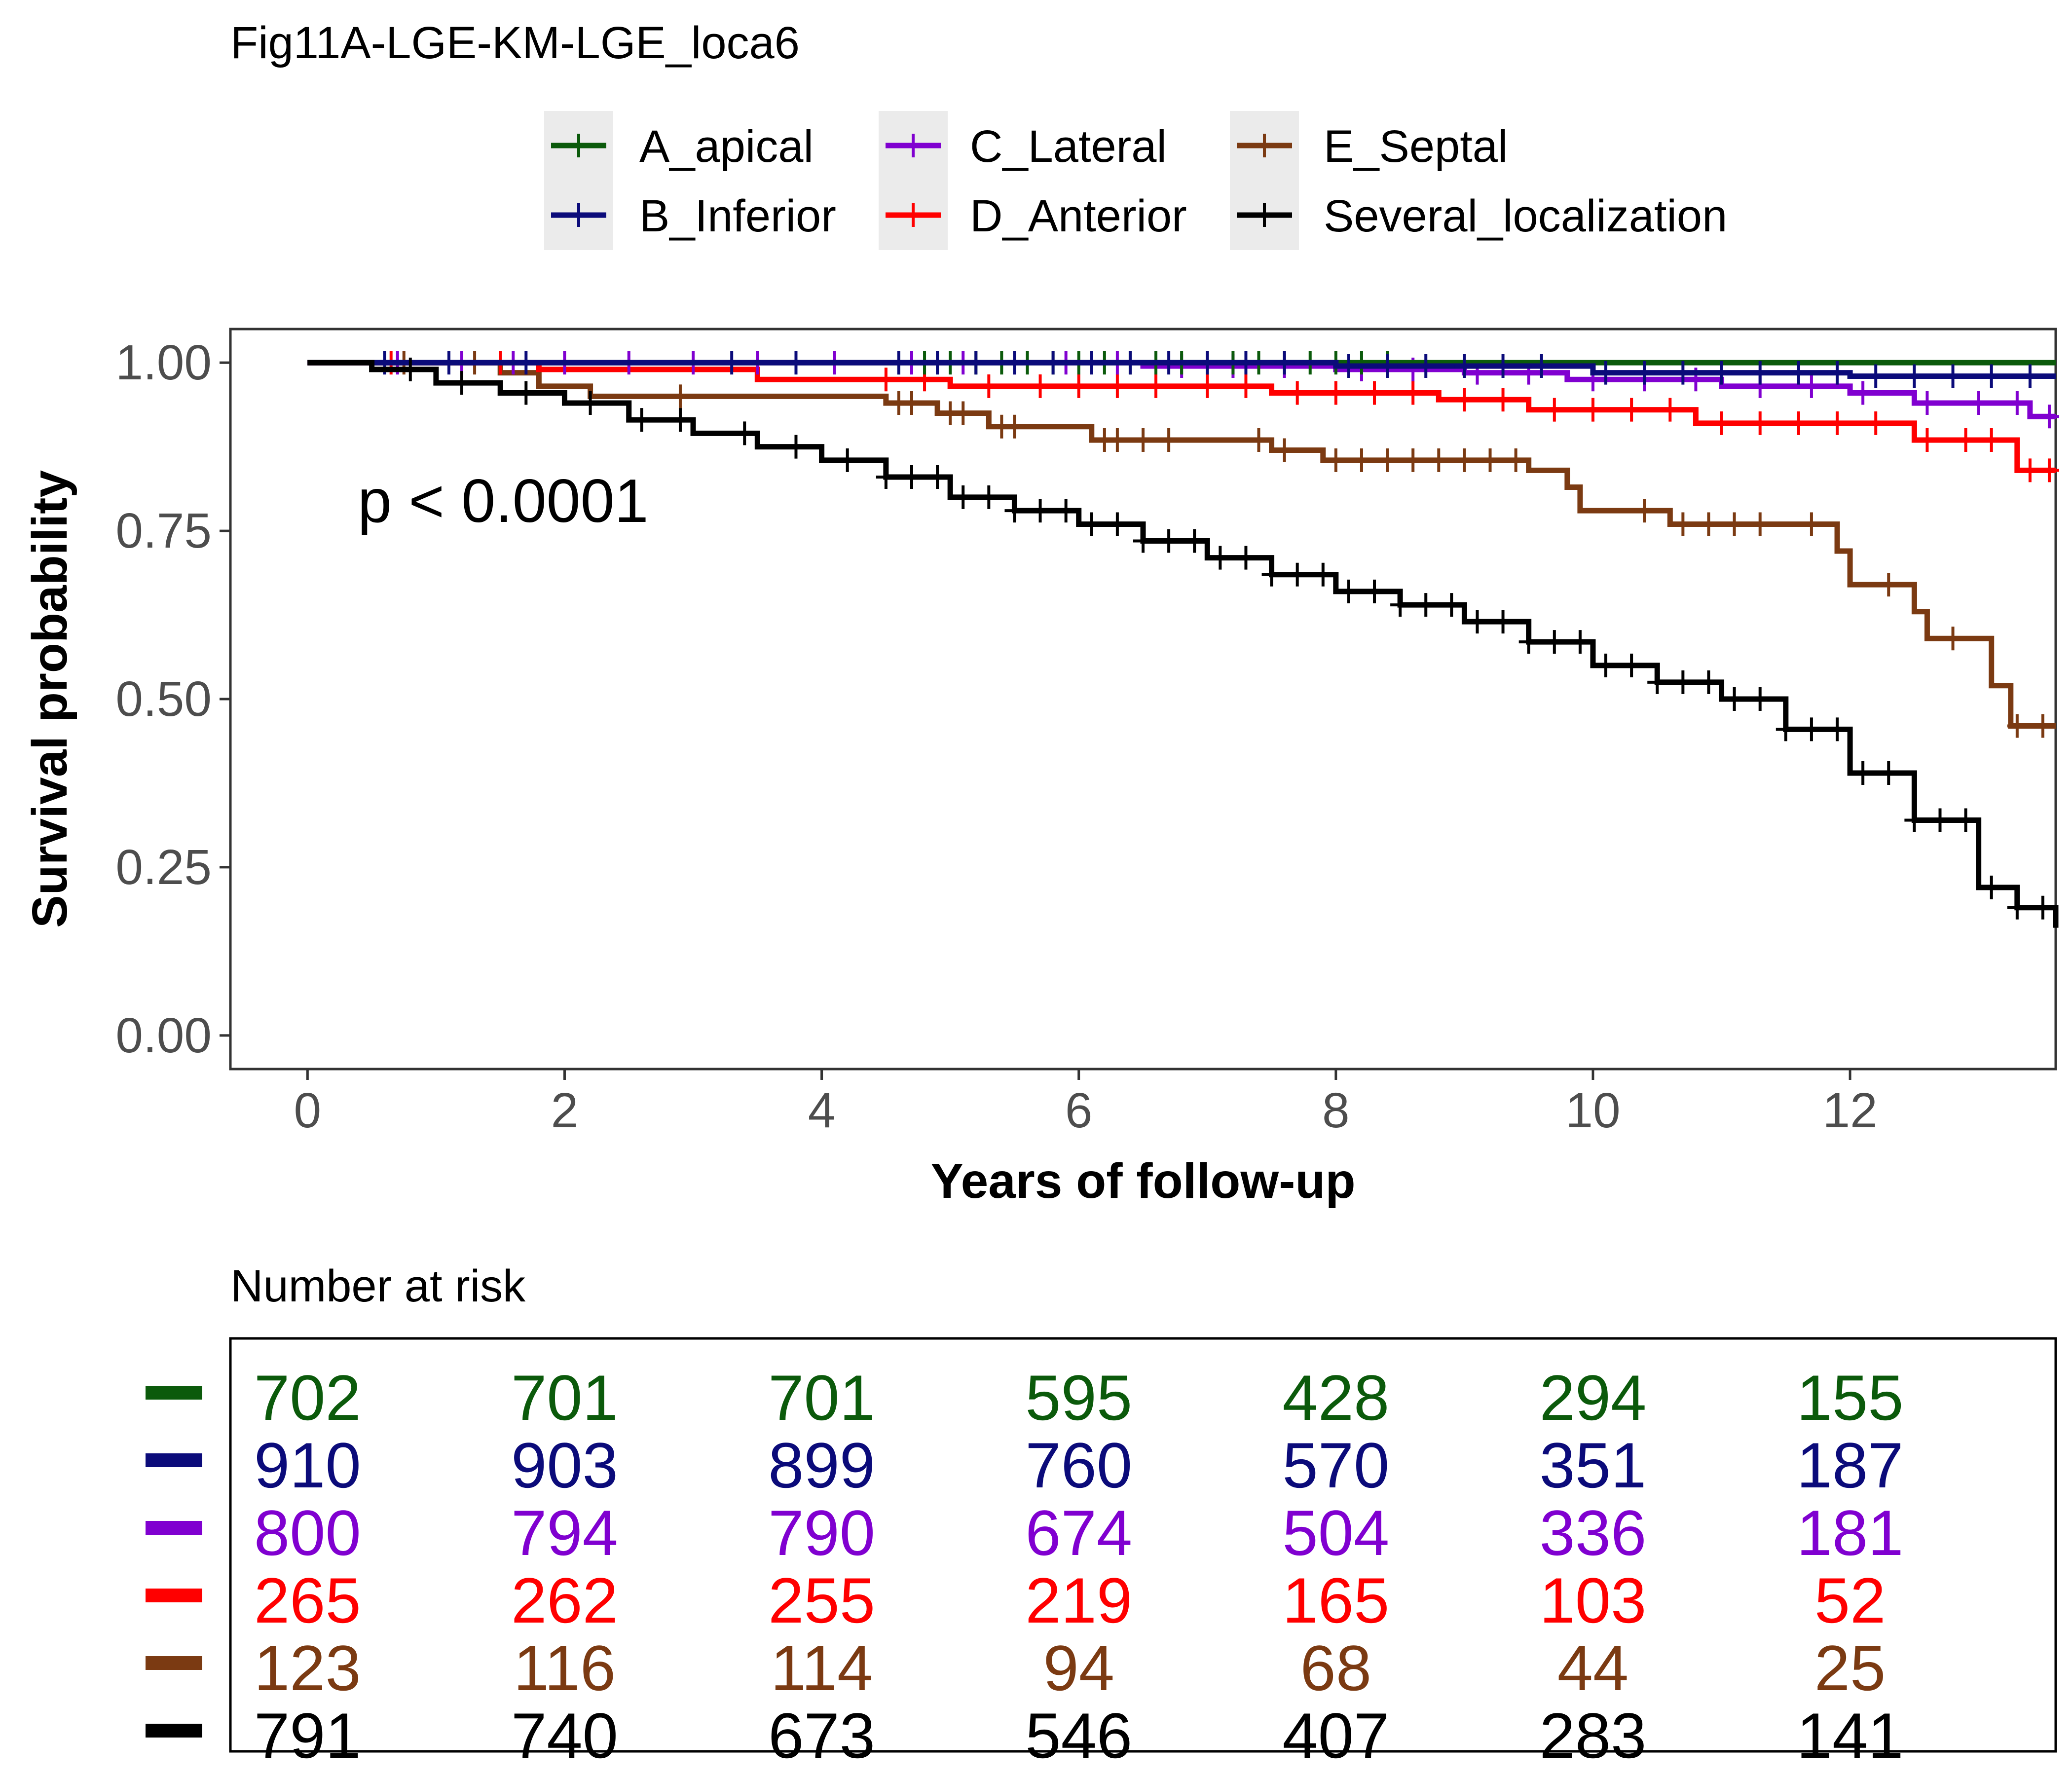 The image size is (2072, 1776). Describe the element at coordinates (1851, 1398) in the screenshot. I see `risk-value: 155` at that location.